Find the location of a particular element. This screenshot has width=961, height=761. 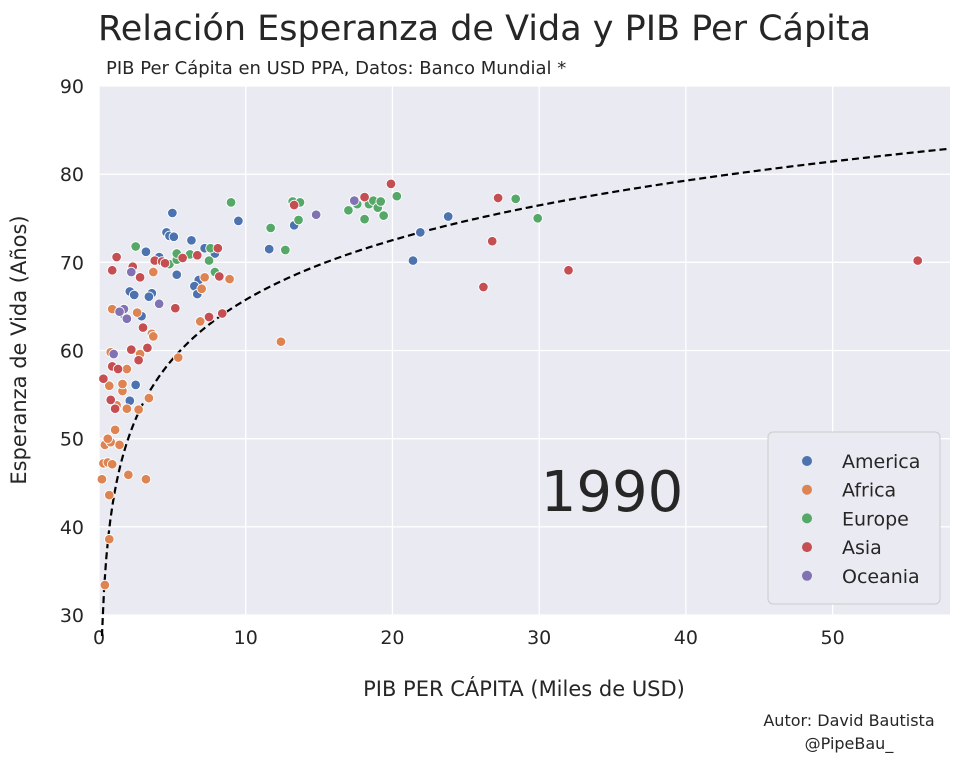

x-tick-label: 10 is located at coordinates (246, 638).